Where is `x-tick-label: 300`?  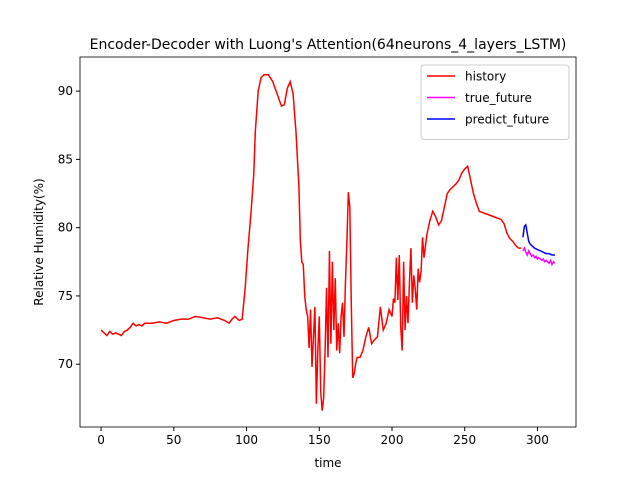
x-tick-label: 300 is located at coordinates (537, 440).